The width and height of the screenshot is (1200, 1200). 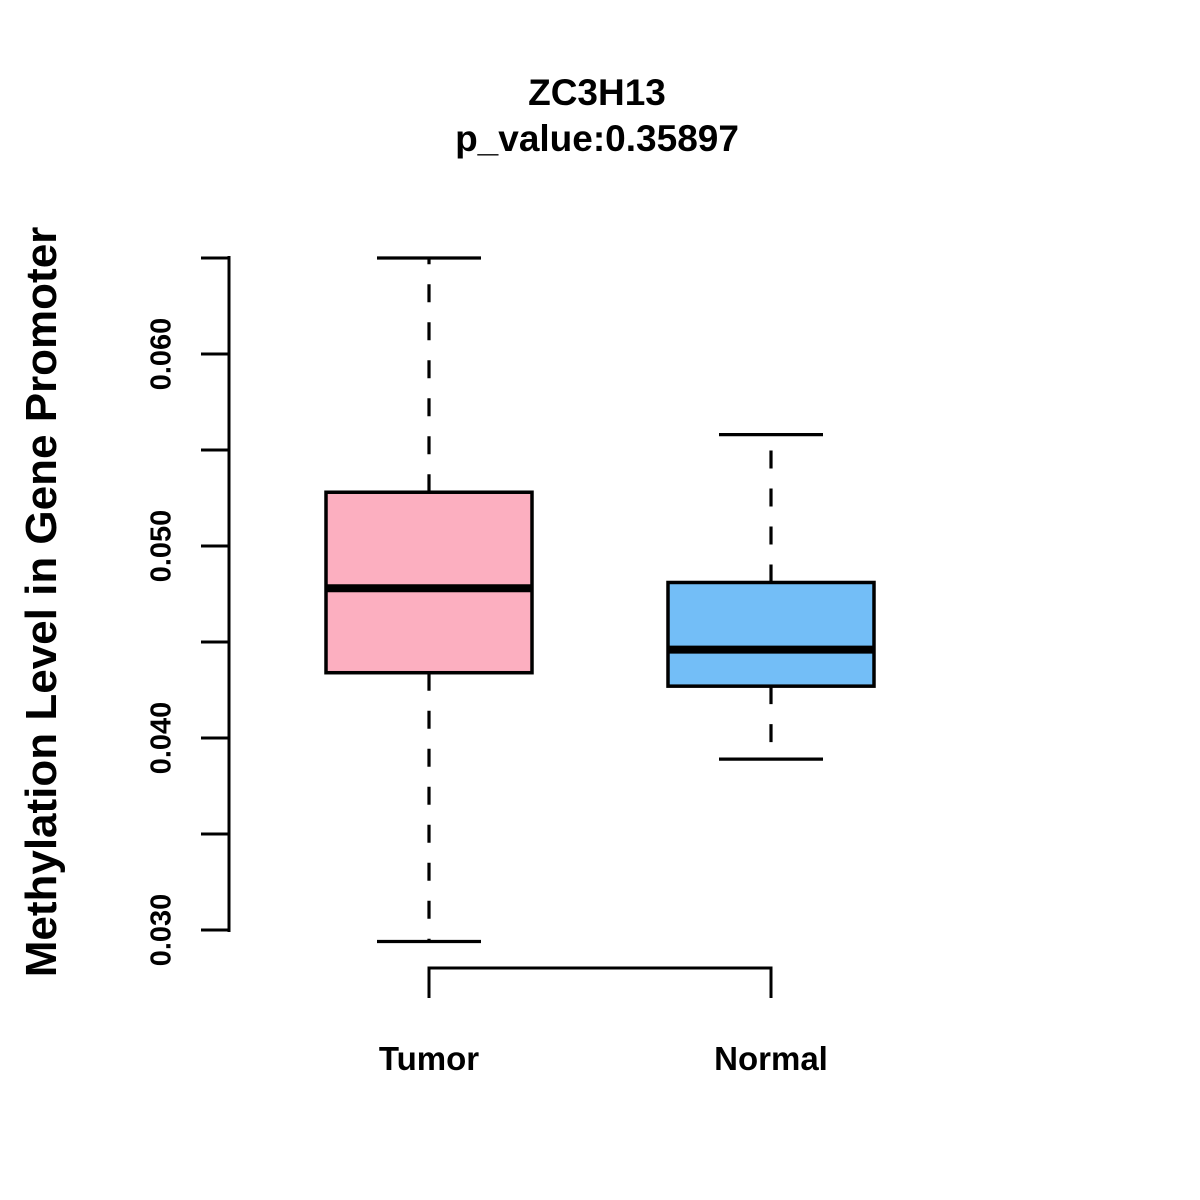 I want to click on x-axis-bracket, so click(x=600, y=982).